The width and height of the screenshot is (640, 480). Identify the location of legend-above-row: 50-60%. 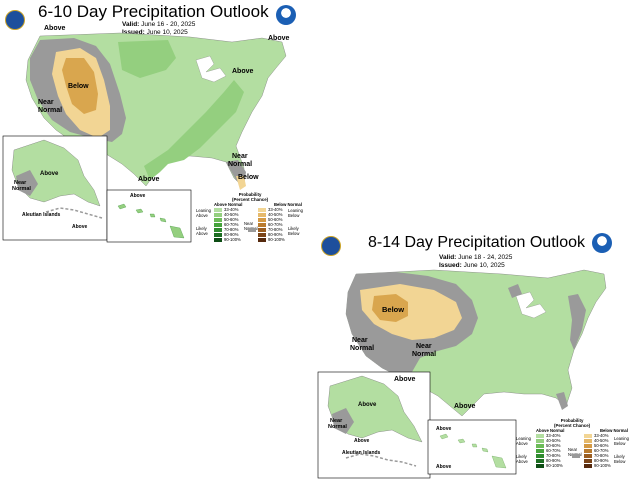
(549, 445).